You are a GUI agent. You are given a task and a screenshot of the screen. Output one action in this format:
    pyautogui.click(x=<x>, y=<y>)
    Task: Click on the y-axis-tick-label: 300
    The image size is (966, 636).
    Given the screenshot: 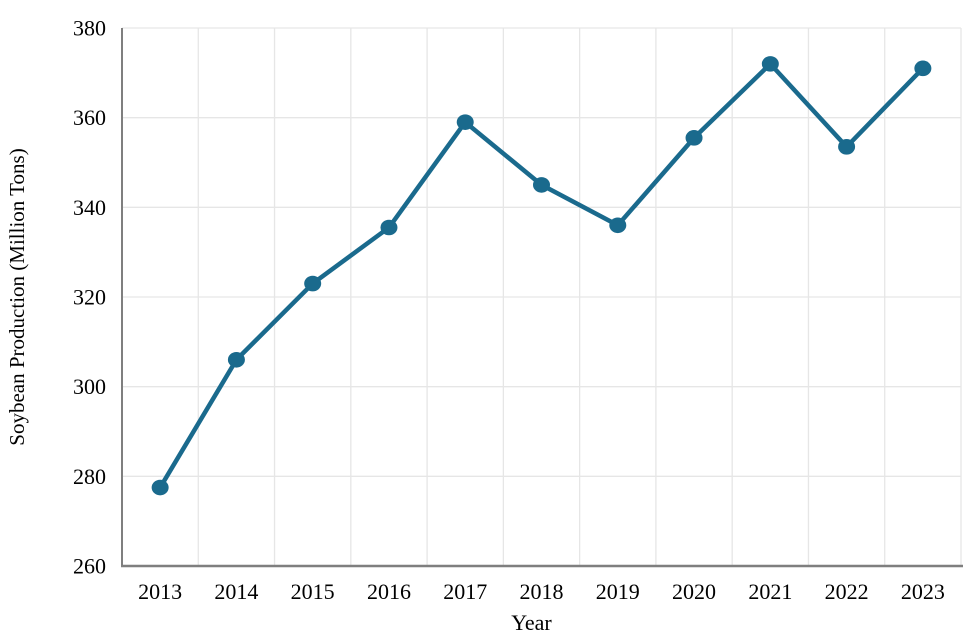 What is the action you would take?
    pyautogui.click(x=89, y=386)
    